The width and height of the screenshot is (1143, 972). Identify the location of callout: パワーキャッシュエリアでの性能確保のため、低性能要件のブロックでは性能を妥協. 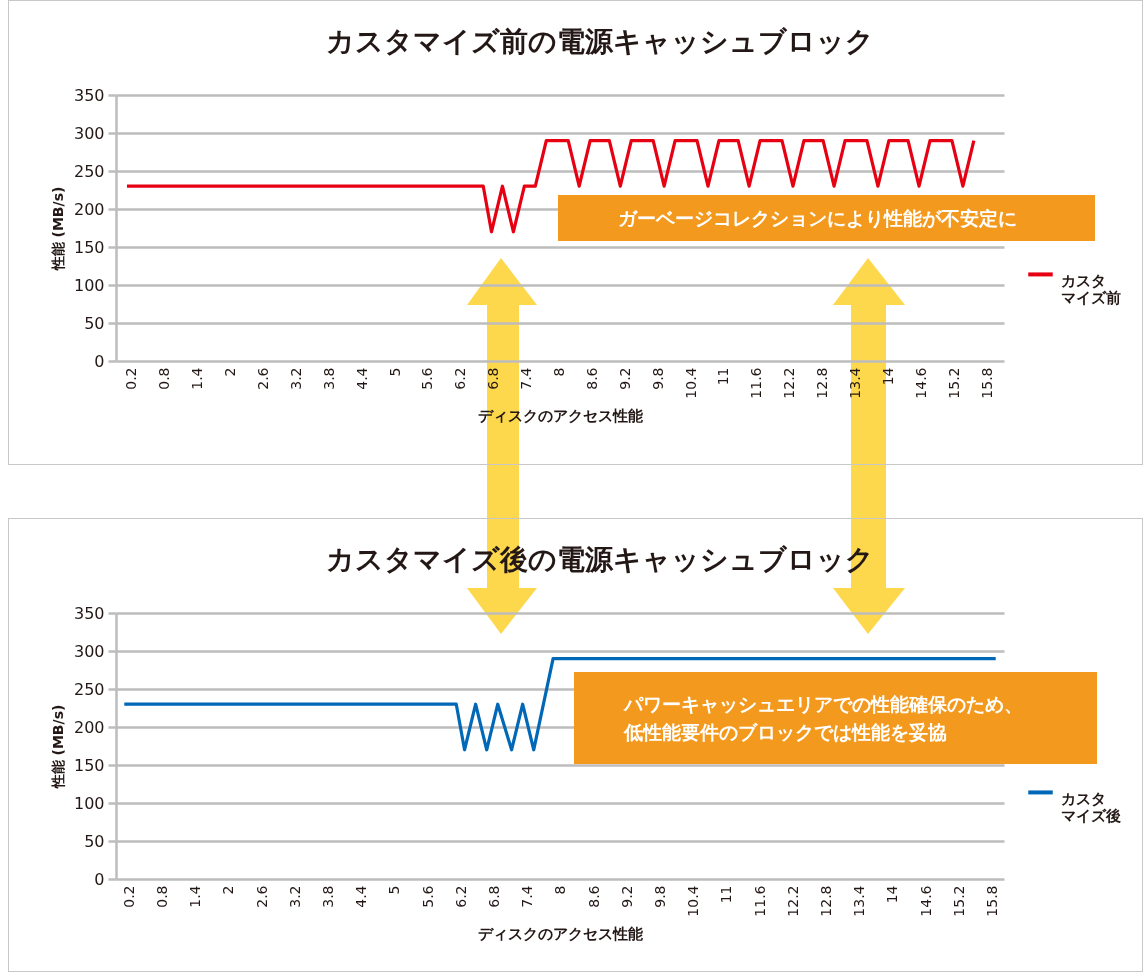
(835, 718).